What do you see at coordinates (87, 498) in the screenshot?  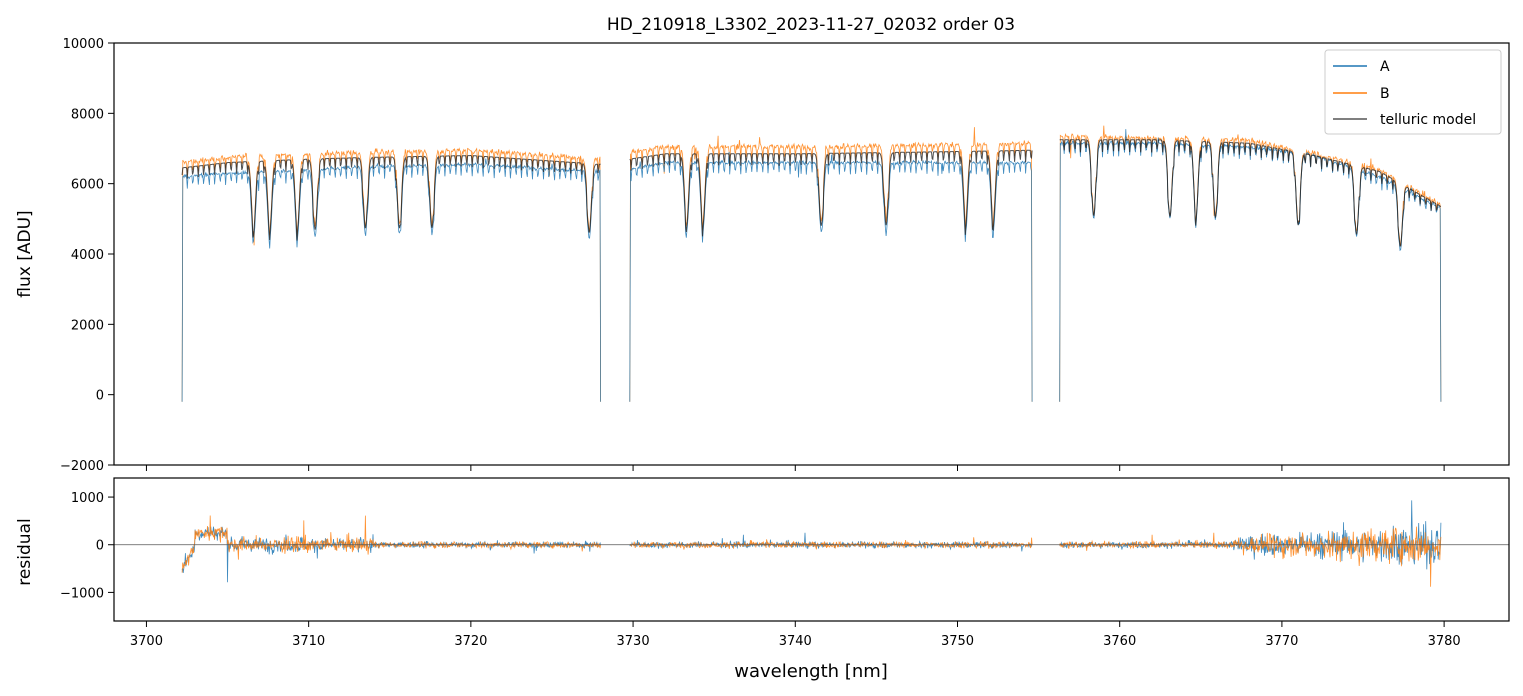 I see `bottom-y-tick-label: 1000` at bounding box center [87, 498].